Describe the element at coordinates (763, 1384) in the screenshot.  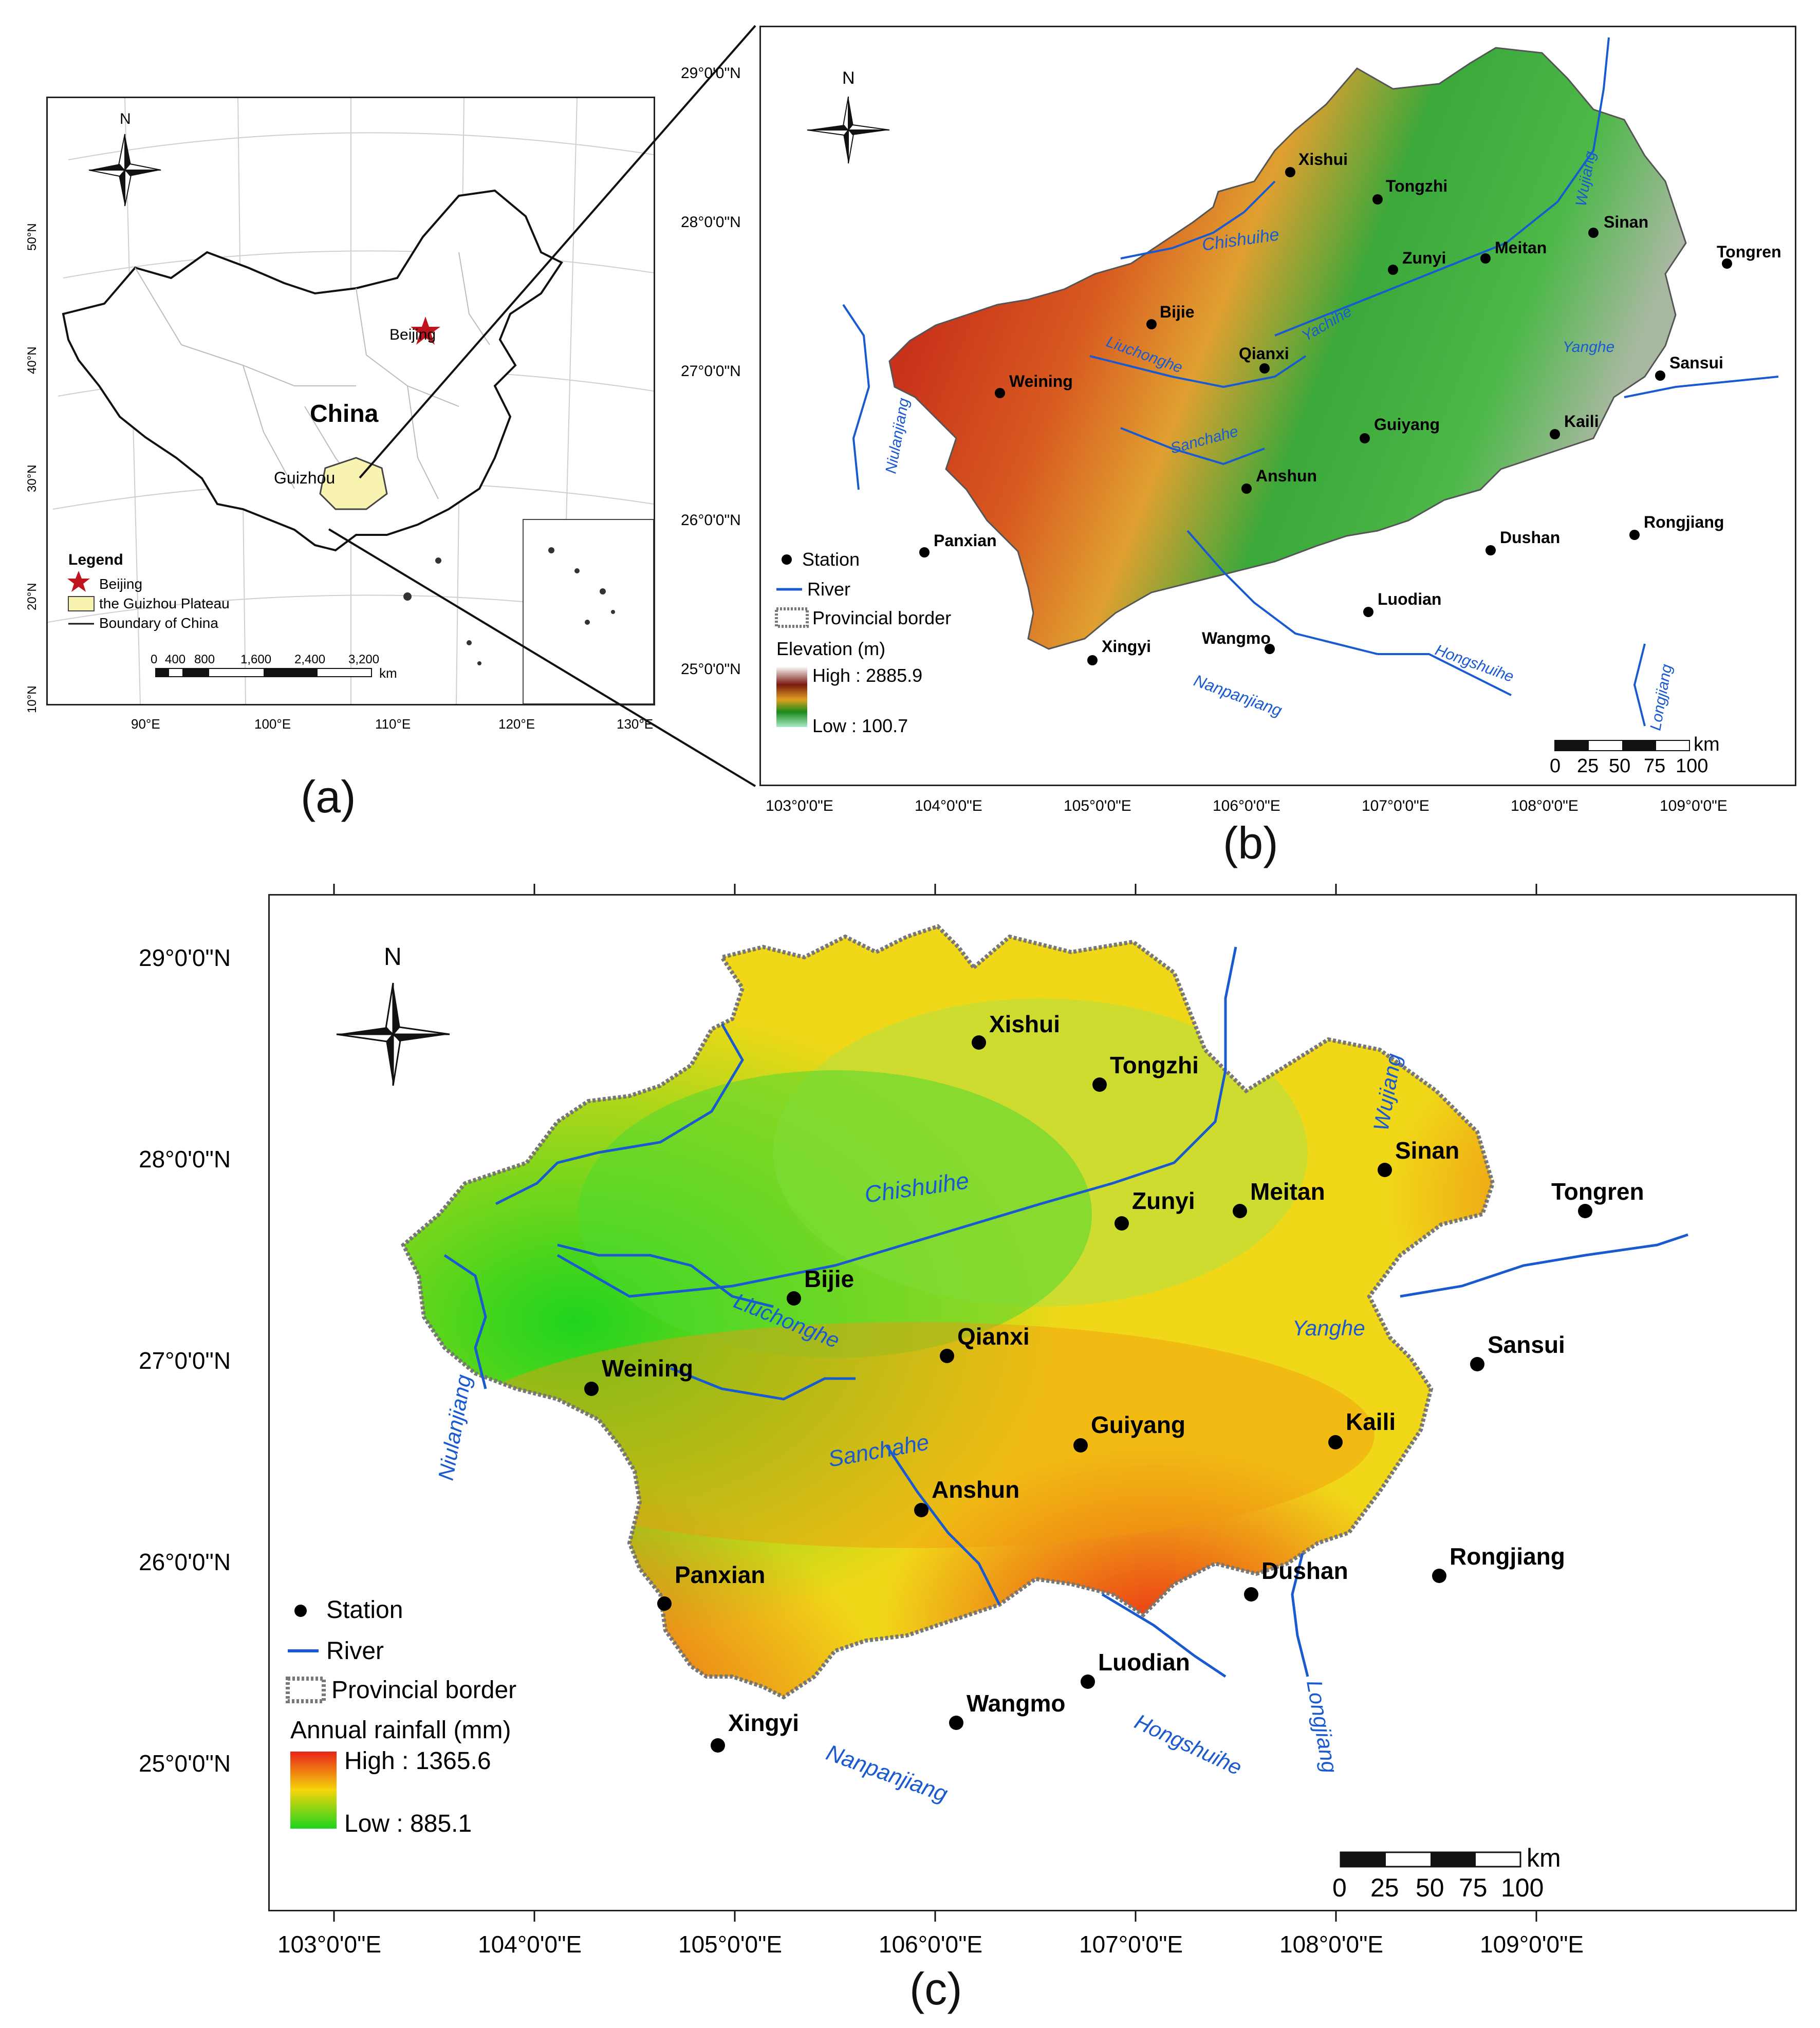
I see `river-sanchahe-c` at that location.